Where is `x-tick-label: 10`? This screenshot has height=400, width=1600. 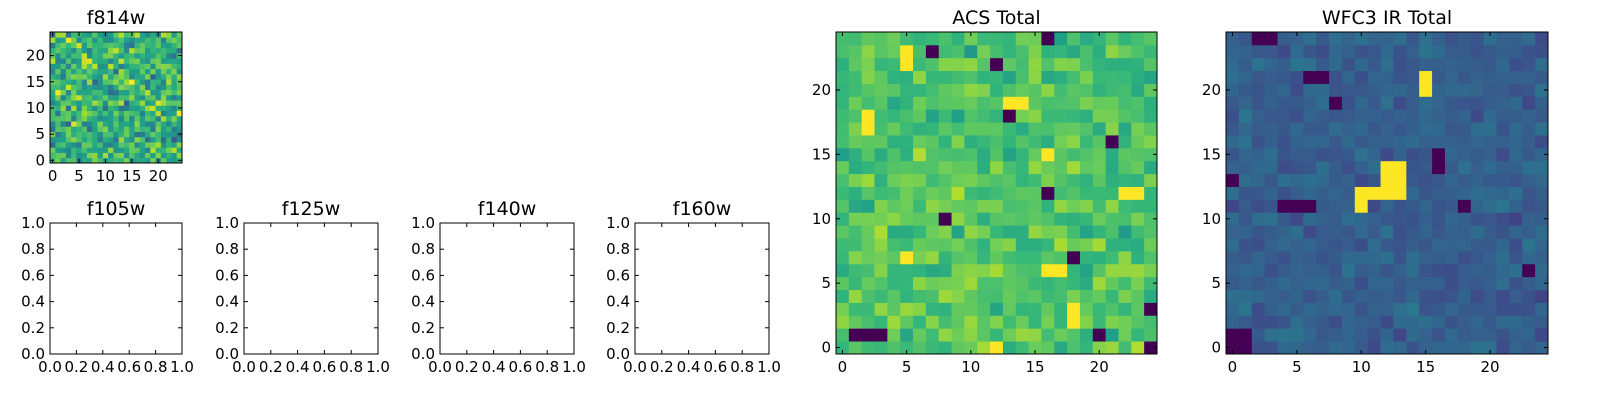
x-tick-label: 10 is located at coordinates (970, 367).